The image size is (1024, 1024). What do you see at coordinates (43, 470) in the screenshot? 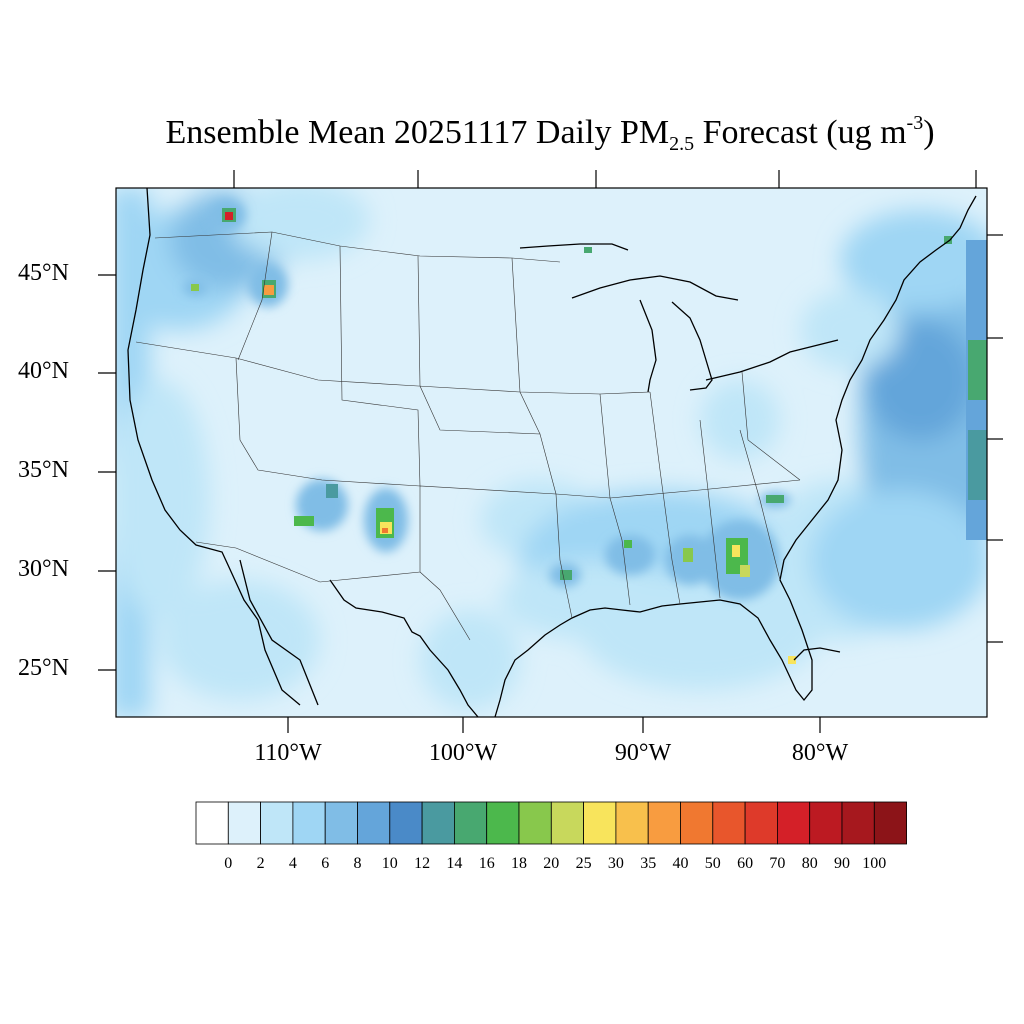
I see `lat-label-35: 35°N` at bounding box center [43, 470].